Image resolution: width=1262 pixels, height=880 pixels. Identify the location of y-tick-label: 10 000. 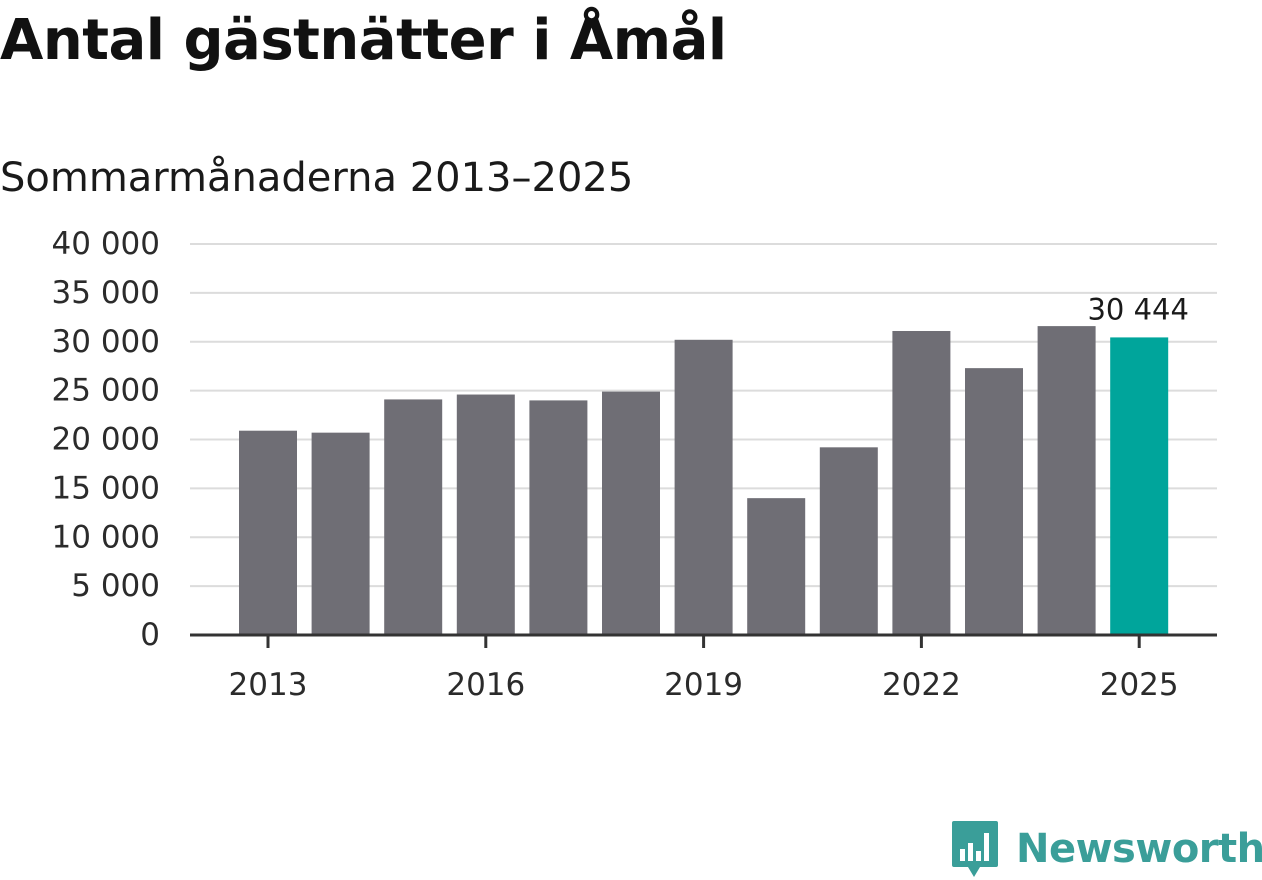
(106, 537).